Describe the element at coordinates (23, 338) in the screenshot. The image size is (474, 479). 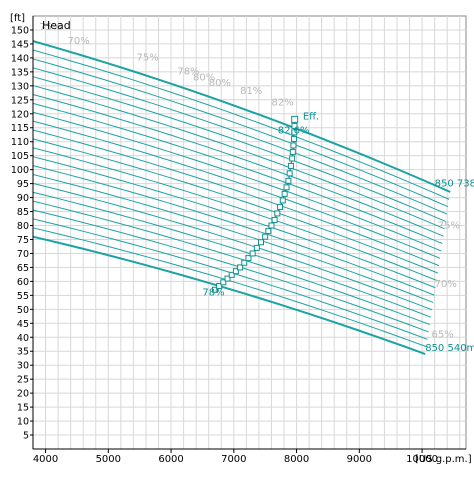
I see `y-tick-label: 40` at that location.